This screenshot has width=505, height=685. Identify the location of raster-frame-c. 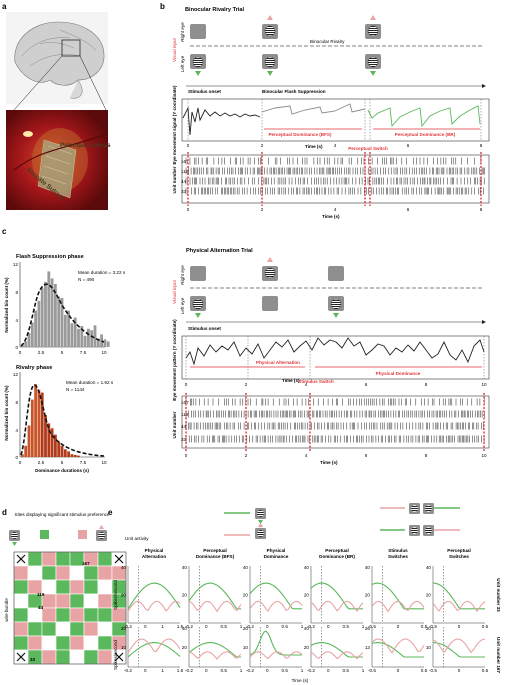
(335, 422).